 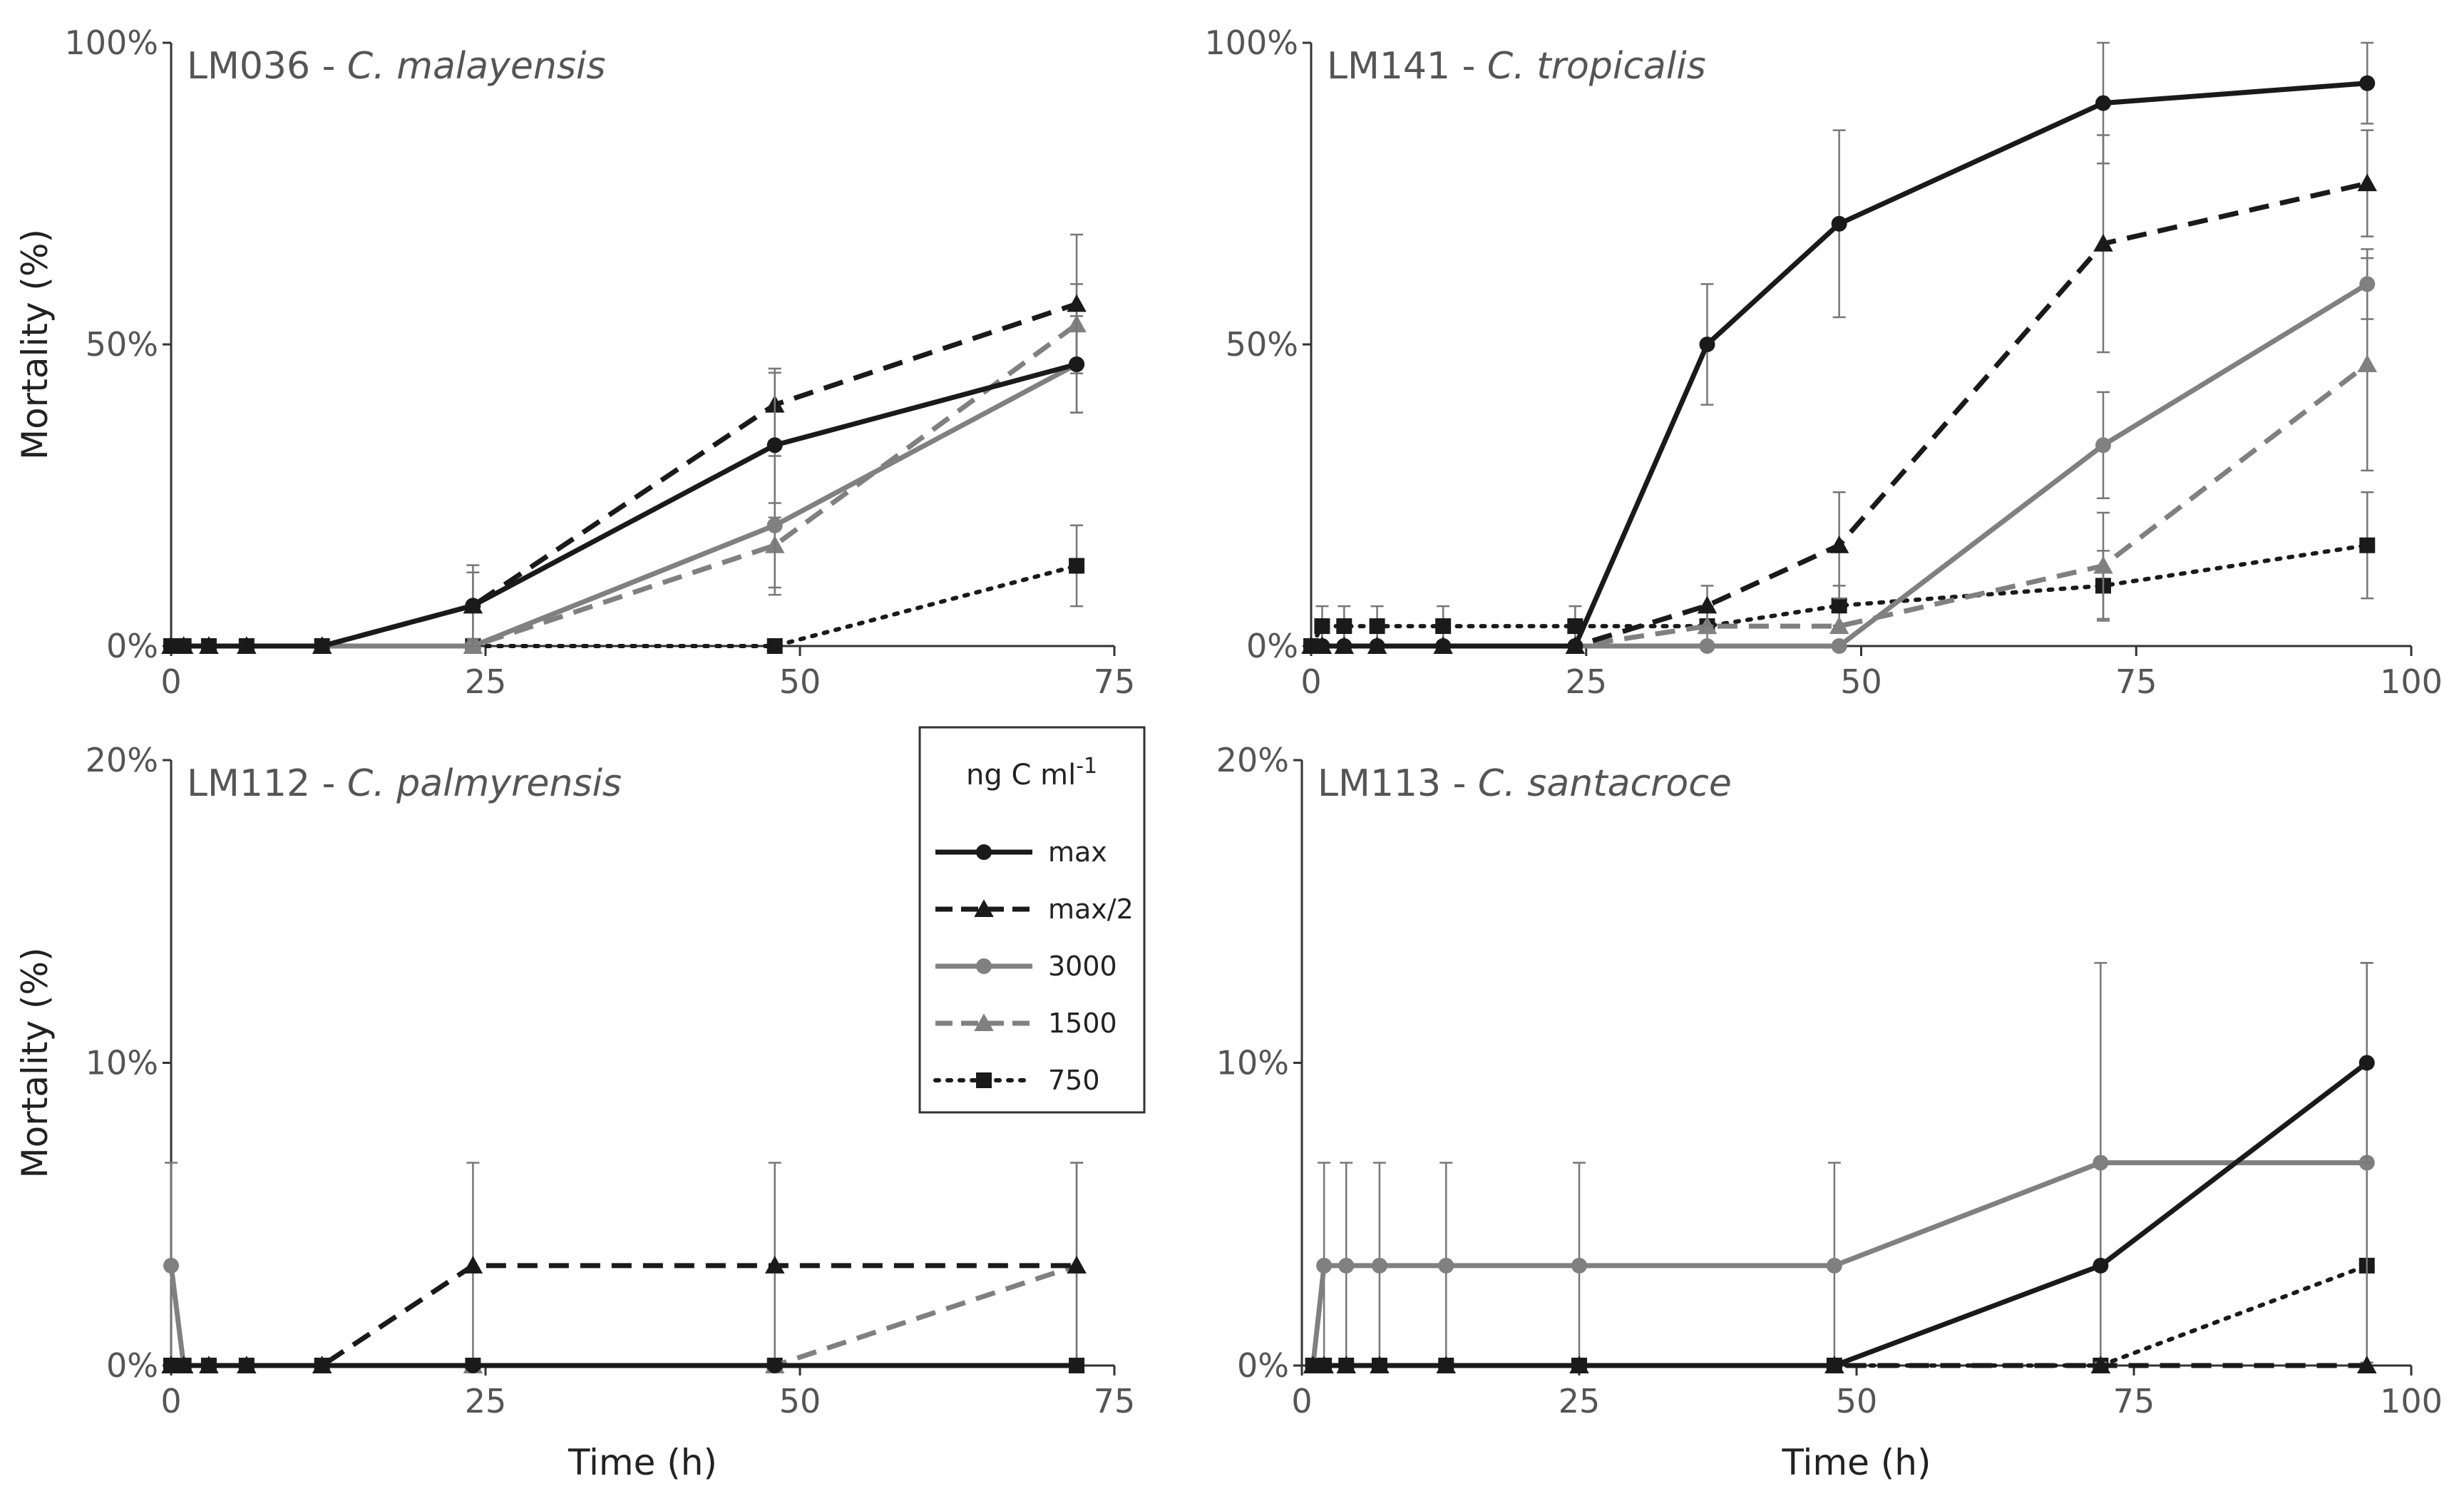 I want to click on y-tick-label: 100%, so click(x=111, y=43).